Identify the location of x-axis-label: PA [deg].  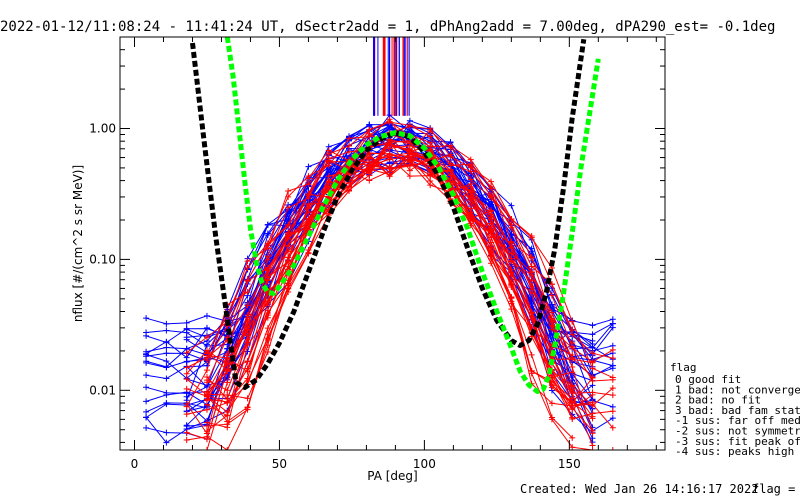
(392, 476).